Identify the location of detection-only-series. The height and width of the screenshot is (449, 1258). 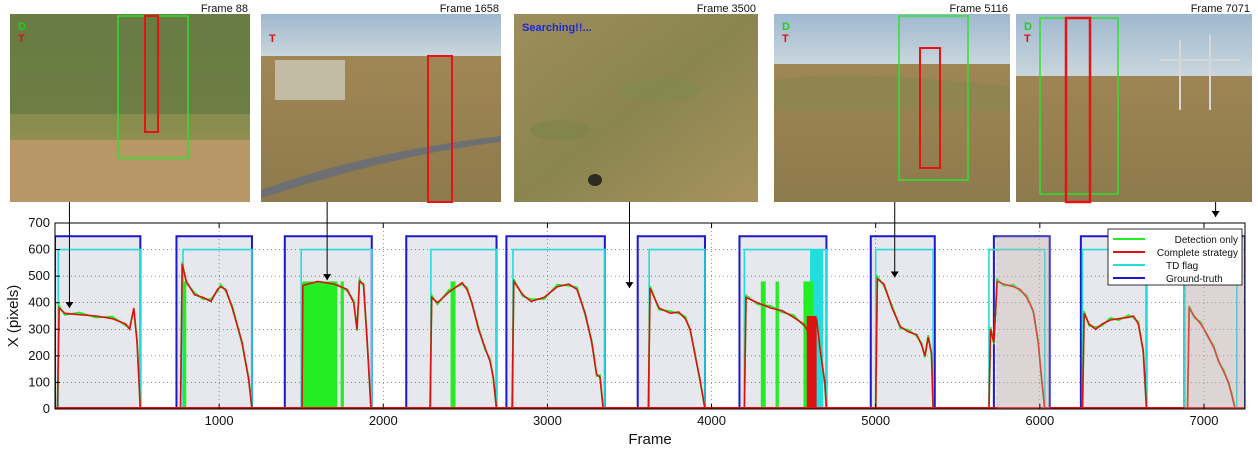
(558, 343).